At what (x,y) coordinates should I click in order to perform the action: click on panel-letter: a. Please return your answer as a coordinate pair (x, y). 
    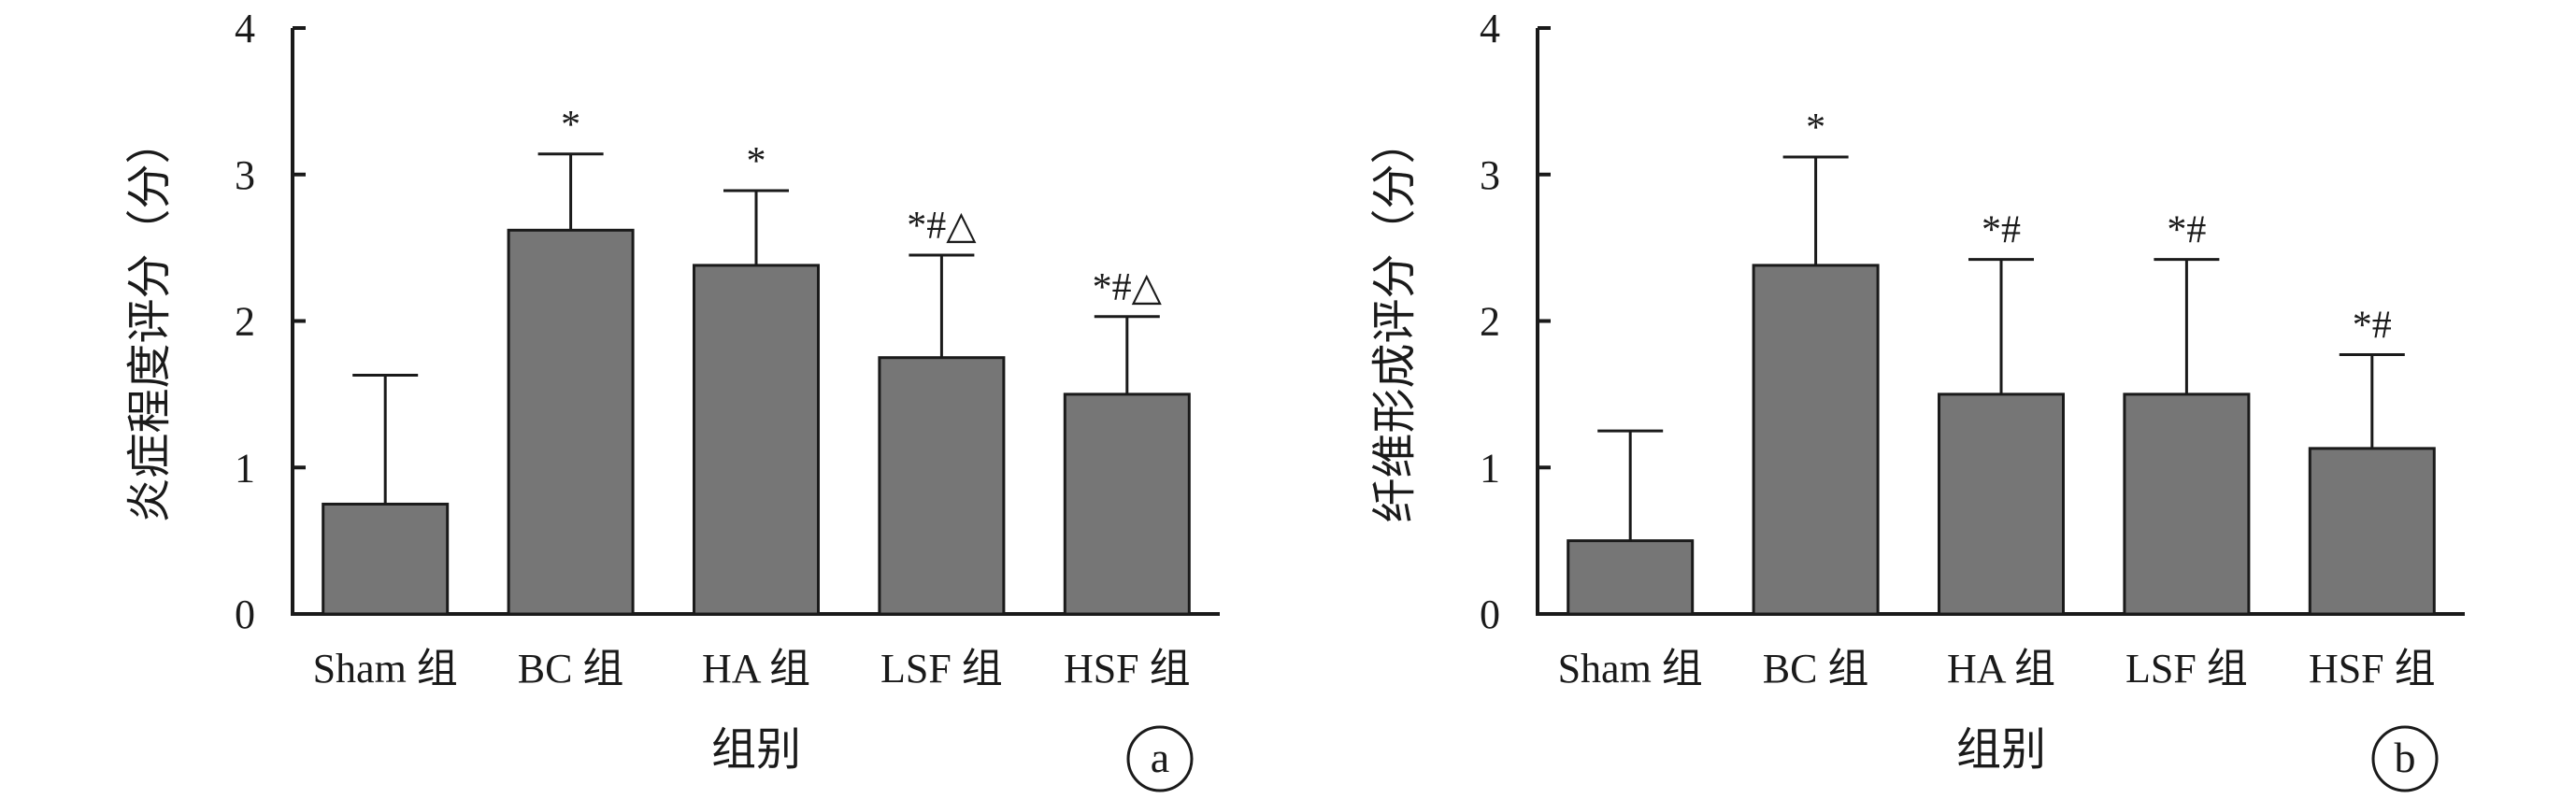
    Looking at the image, I should click on (1160, 757).